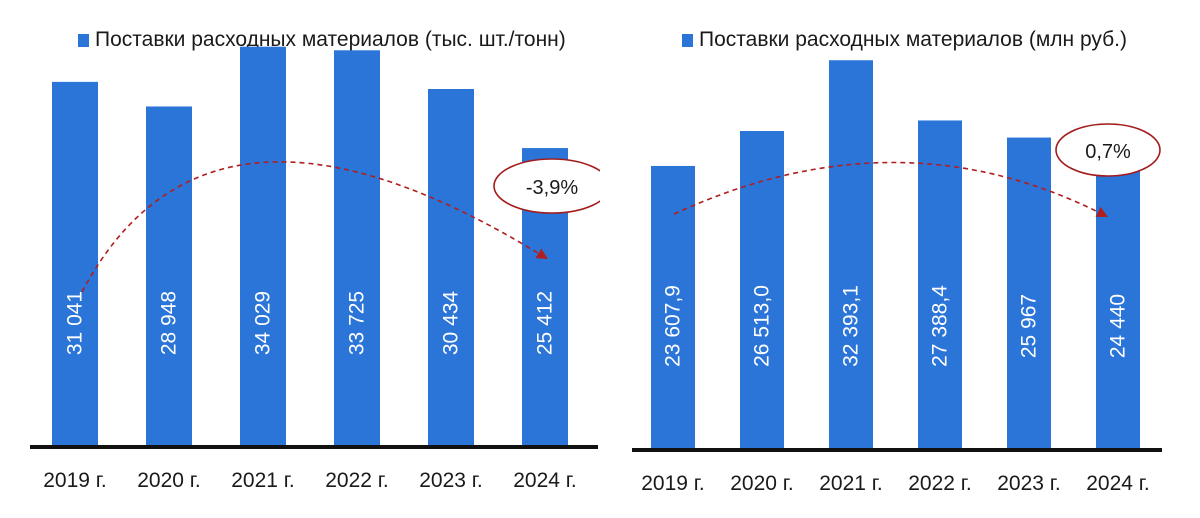 The image size is (1200, 518). I want to click on x-tick-label-right-5: 2024 г., so click(1117, 483).